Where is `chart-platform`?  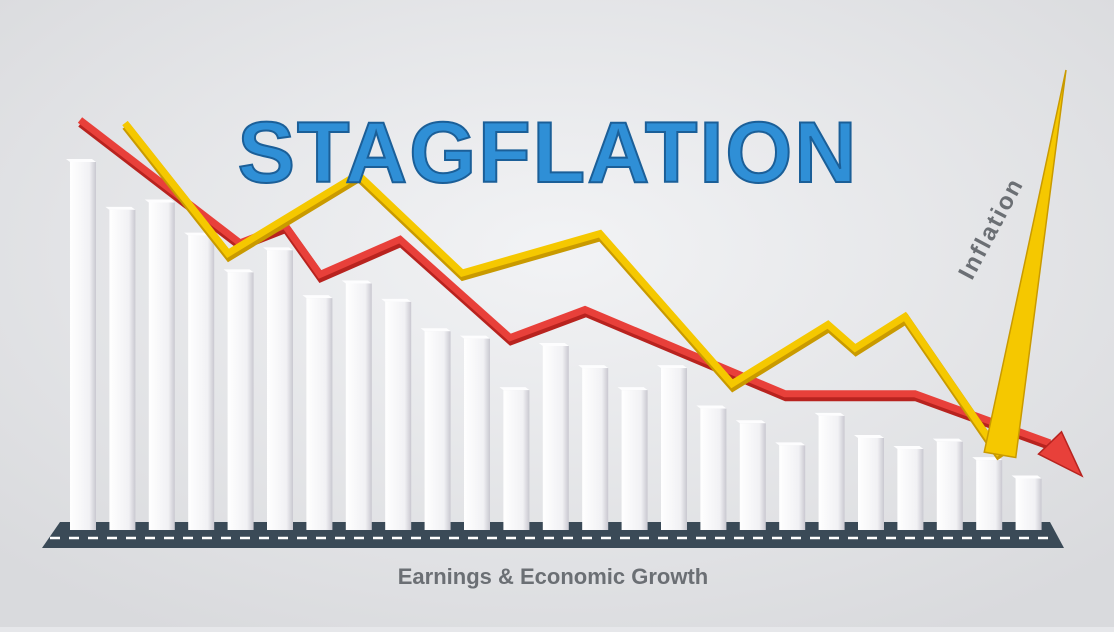
chart-platform is located at coordinates (553, 535).